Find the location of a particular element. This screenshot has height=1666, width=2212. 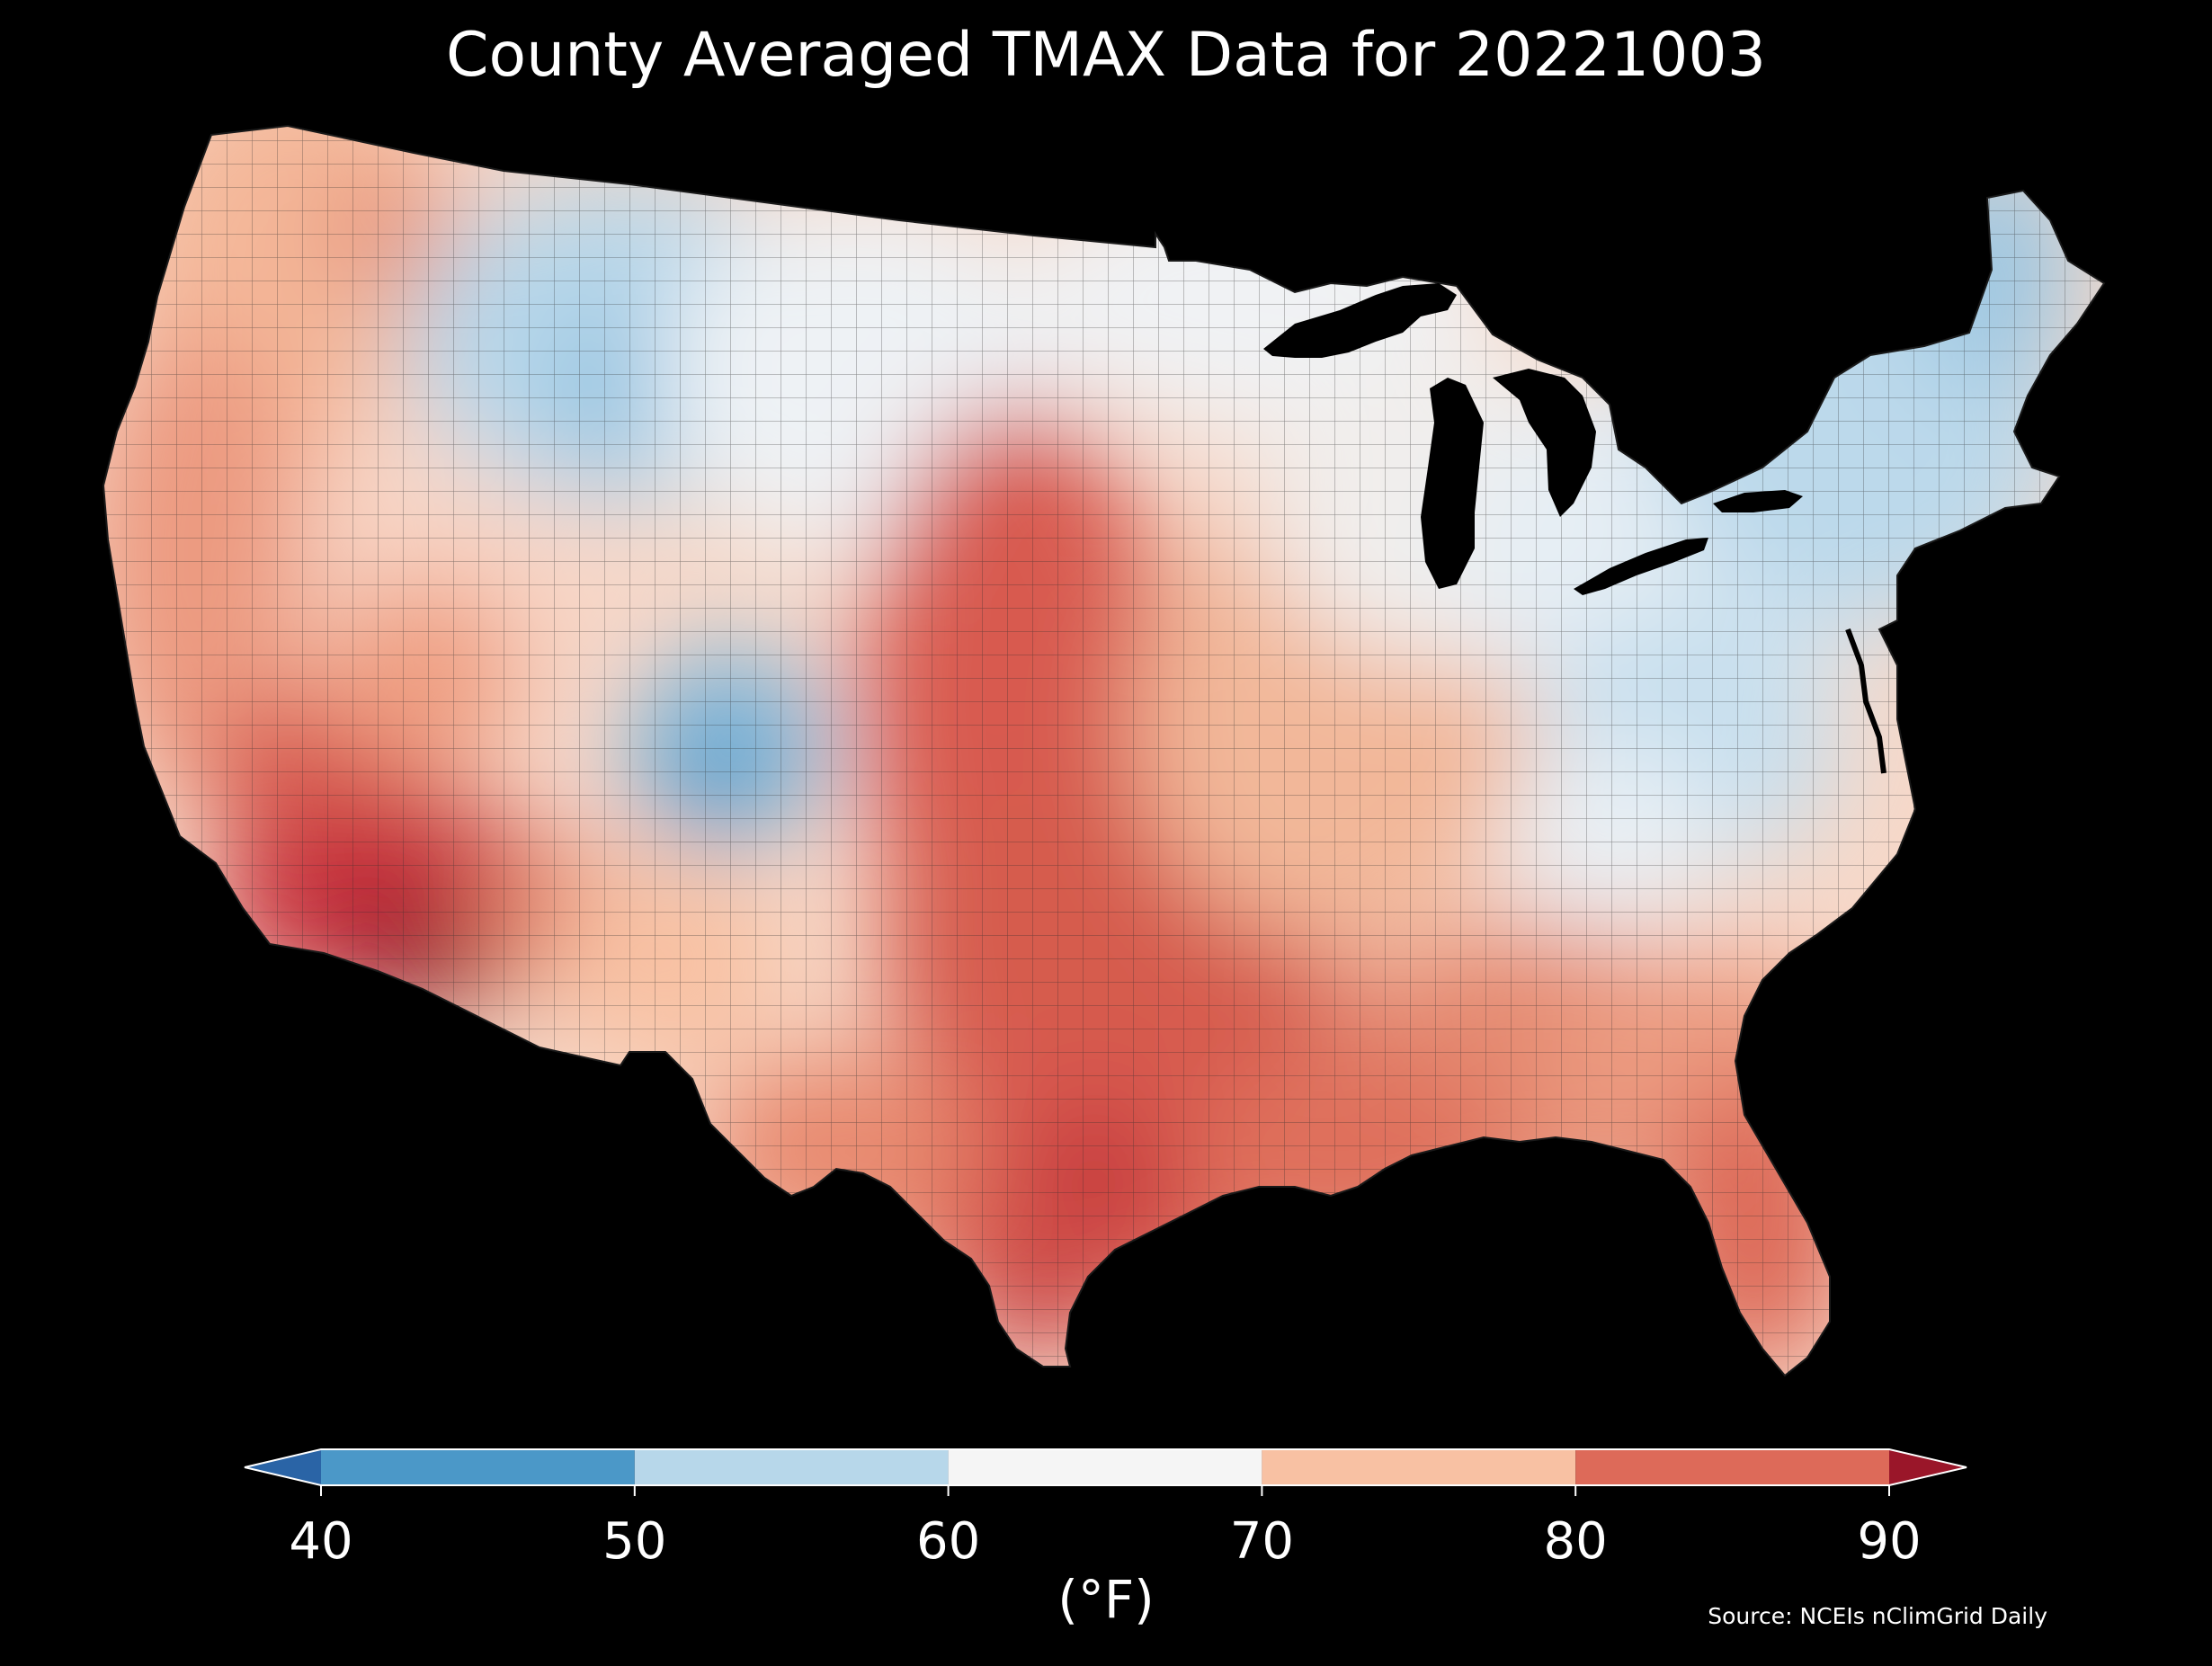

colorbar-tick-label: 80 is located at coordinates (1575, 1542).